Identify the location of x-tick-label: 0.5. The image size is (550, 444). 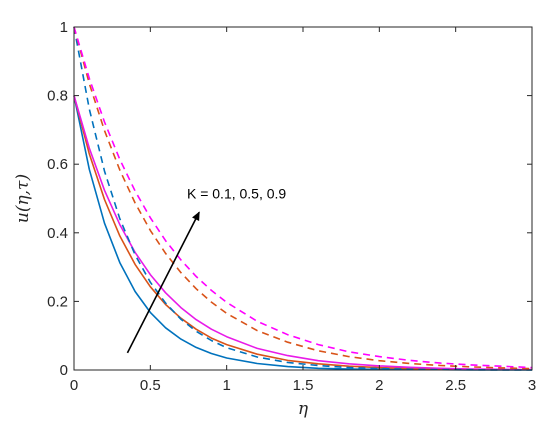
(150, 385).